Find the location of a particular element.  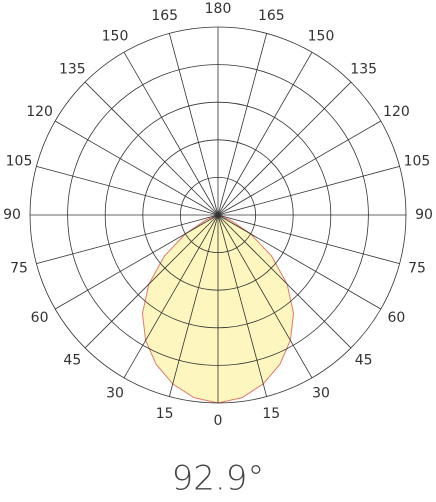

angle-label: 0 is located at coordinates (218, 421).